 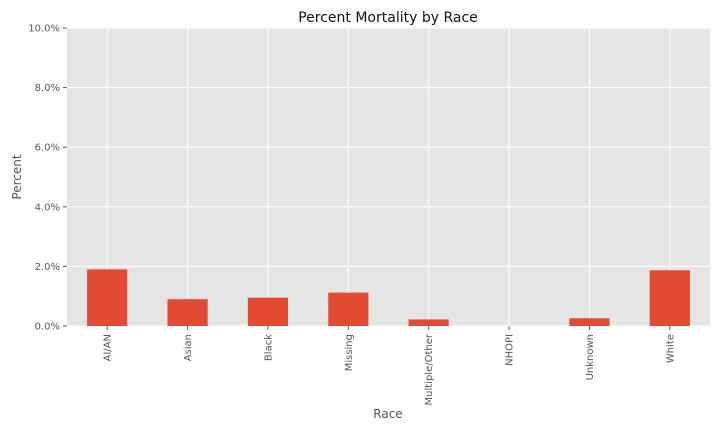 I want to click on bar-missing, so click(x=348, y=309).